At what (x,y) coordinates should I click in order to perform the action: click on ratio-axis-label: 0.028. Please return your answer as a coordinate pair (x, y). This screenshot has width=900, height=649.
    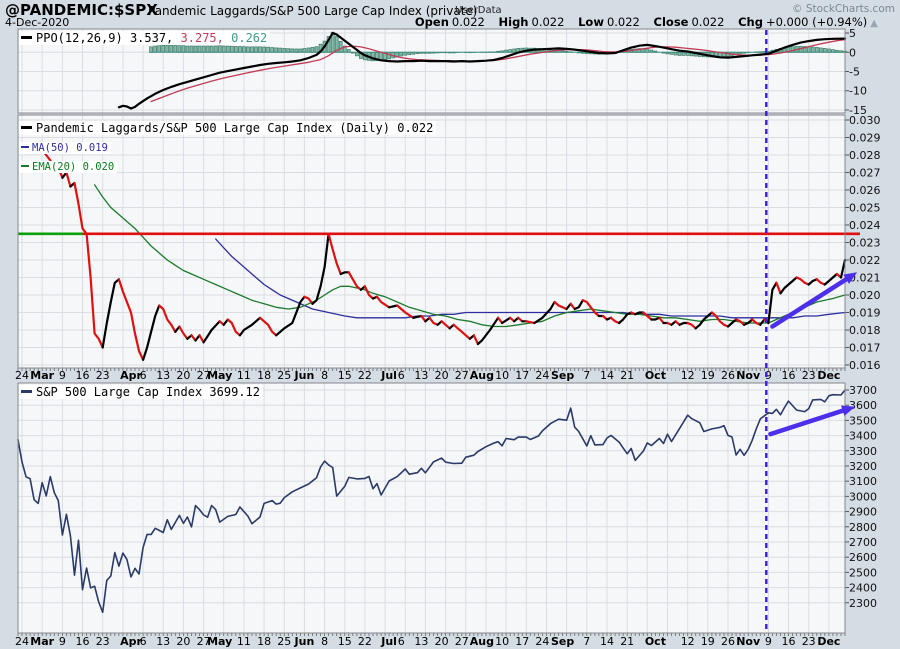
    Looking at the image, I should click on (865, 155).